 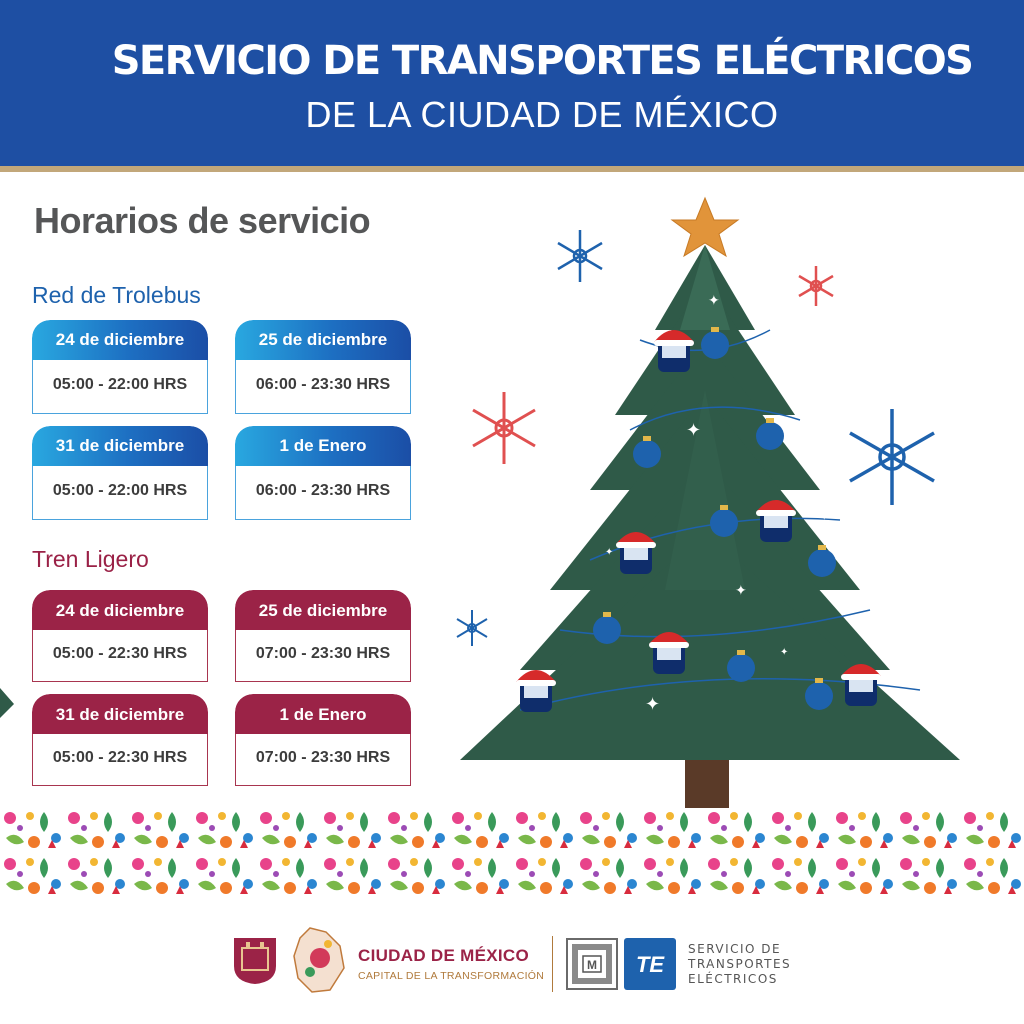 I want to click on footer-divider, so click(x=552, y=964).